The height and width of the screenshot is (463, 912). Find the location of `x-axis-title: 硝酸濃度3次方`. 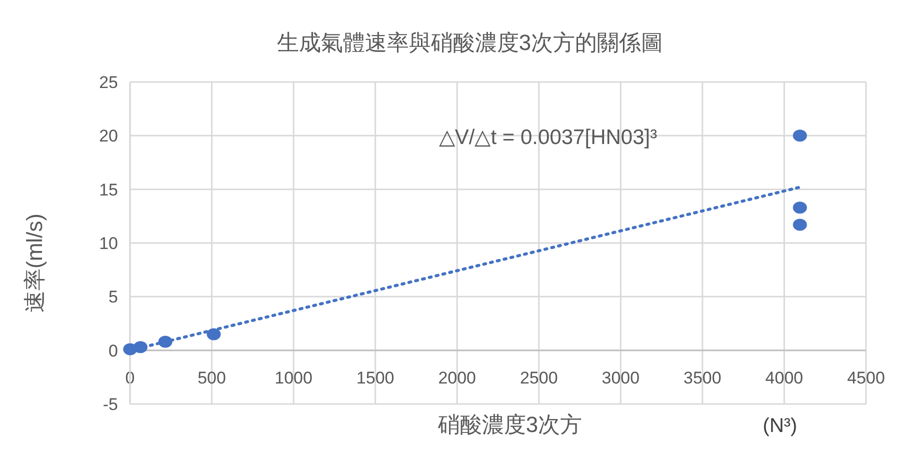

x-axis-title: 硝酸濃度3次方 is located at coordinates (509, 424).